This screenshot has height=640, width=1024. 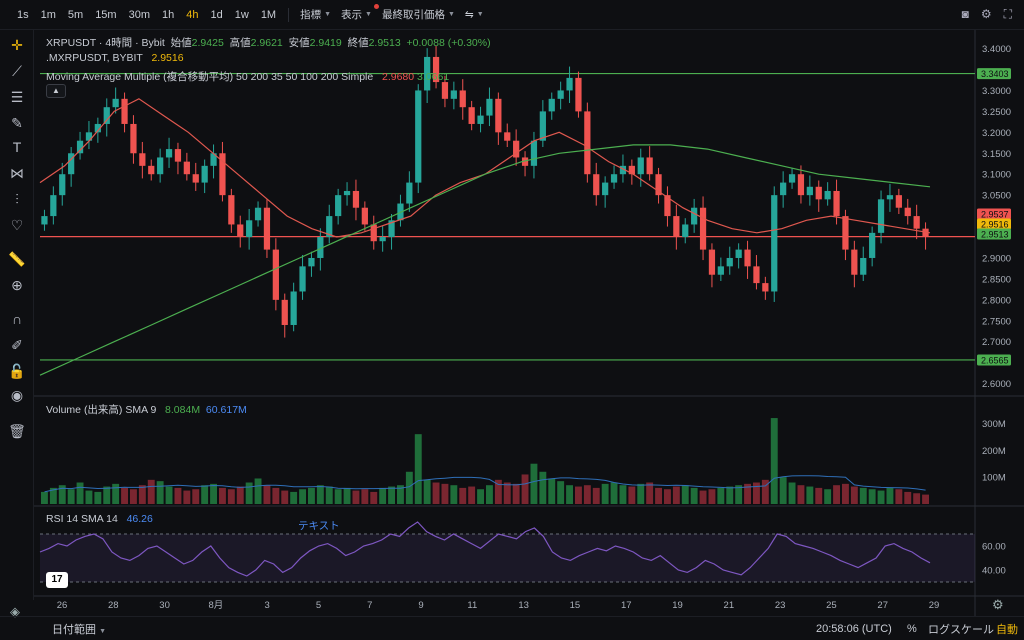 What do you see at coordinates (1007, 629) in the screenshot?
I see `auto-scale-toggle: 自動` at bounding box center [1007, 629].